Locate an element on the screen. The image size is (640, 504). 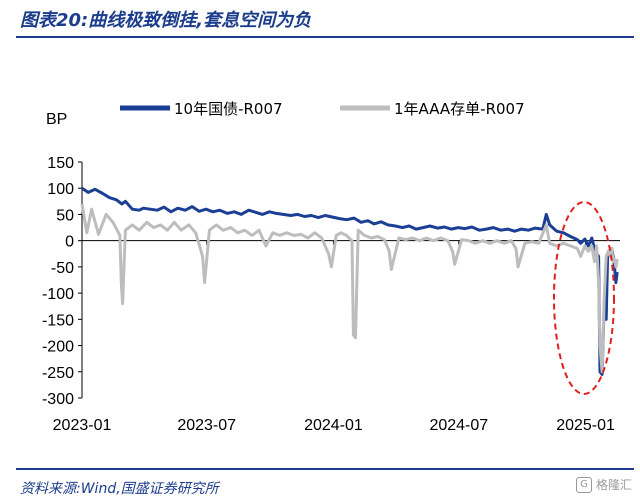
y-tick-label: -100 is located at coordinates (58, 294).